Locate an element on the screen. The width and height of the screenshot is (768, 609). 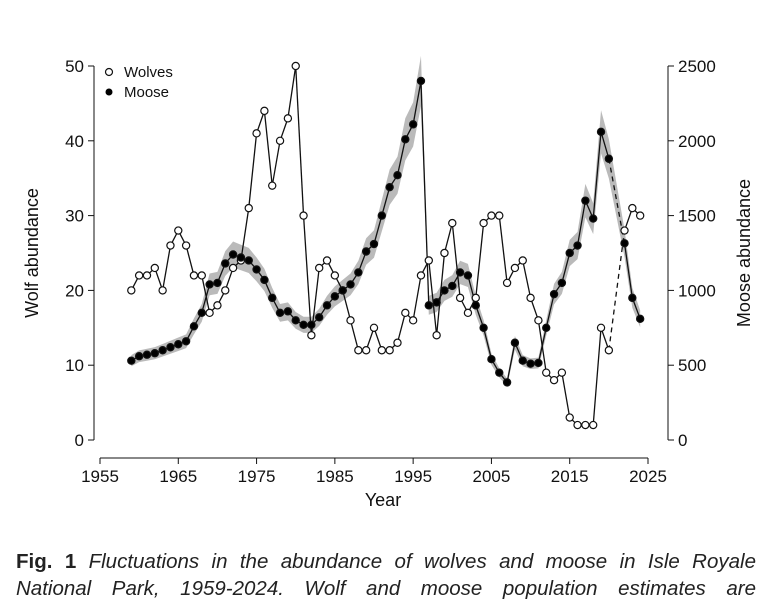
x-tick-label: 2015 is located at coordinates (570, 476).